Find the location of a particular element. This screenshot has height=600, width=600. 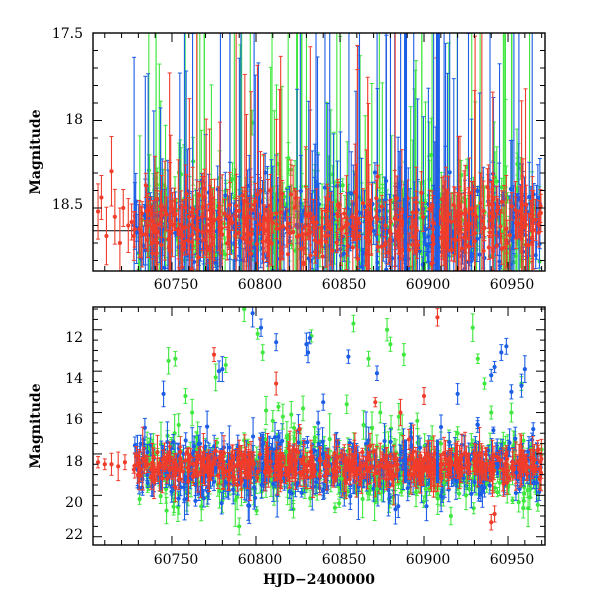

bottom-y-tick-label-1: 14 is located at coordinates (74, 379).